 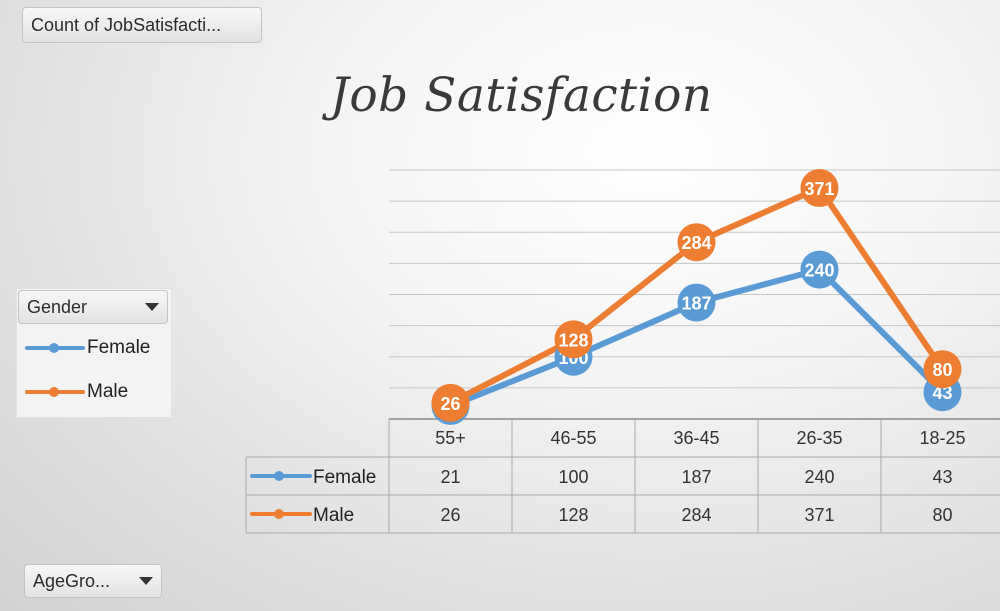 I want to click on data-label: 284, so click(x=696, y=243).